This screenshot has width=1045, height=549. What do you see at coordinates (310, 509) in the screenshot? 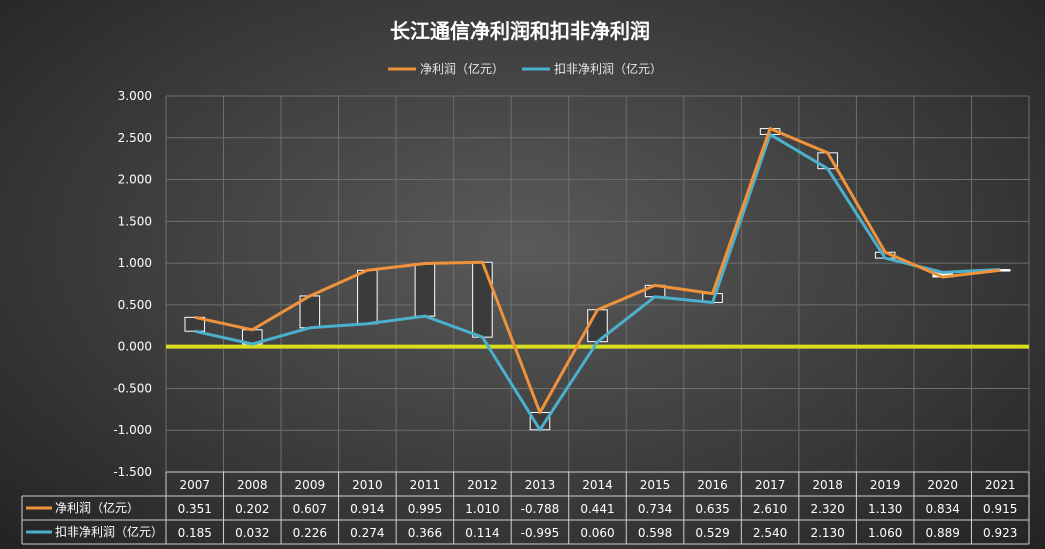
I see `table-value-cell: 0.607` at bounding box center [310, 509].